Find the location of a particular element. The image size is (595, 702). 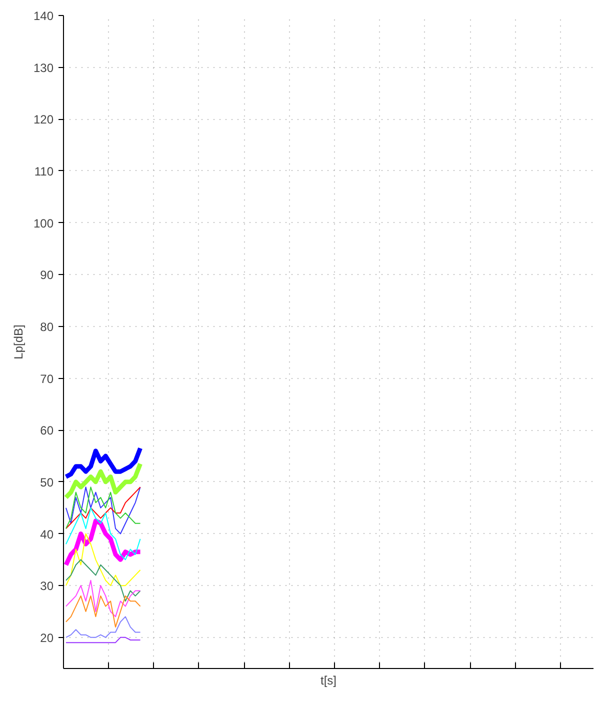

y-tick-label: 90 is located at coordinates (47, 275).